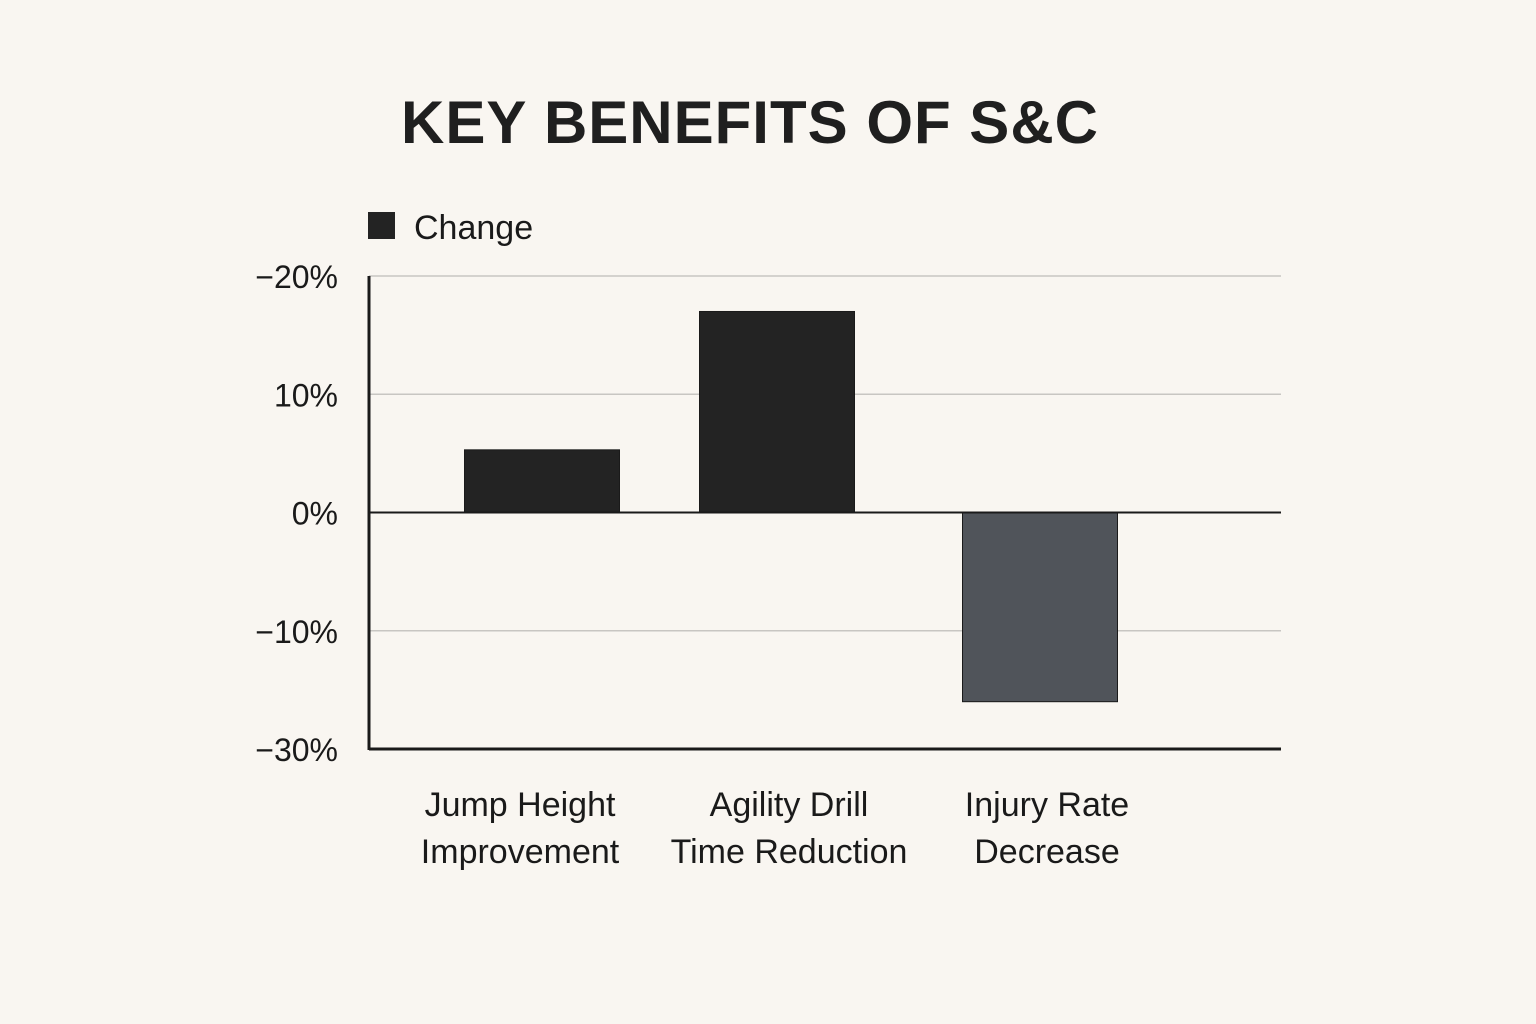  Describe the element at coordinates (1047, 852) in the screenshot. I see `x-tick-label: Decrease` at that location.